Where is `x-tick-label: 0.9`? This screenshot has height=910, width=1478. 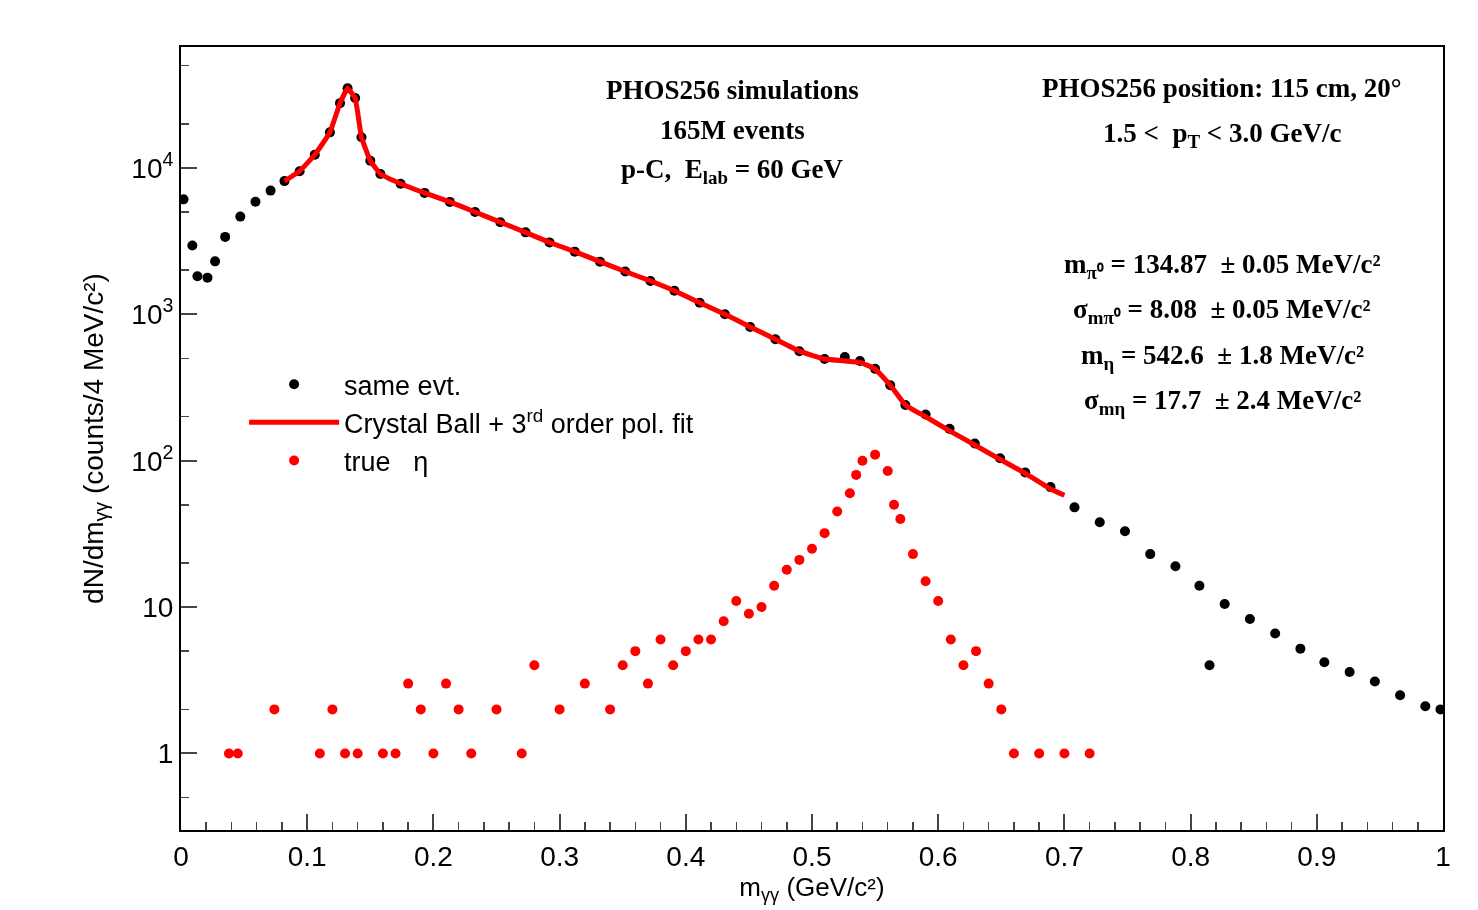 x-tick-label: 0.9 is located at coordinates (1317, 856).